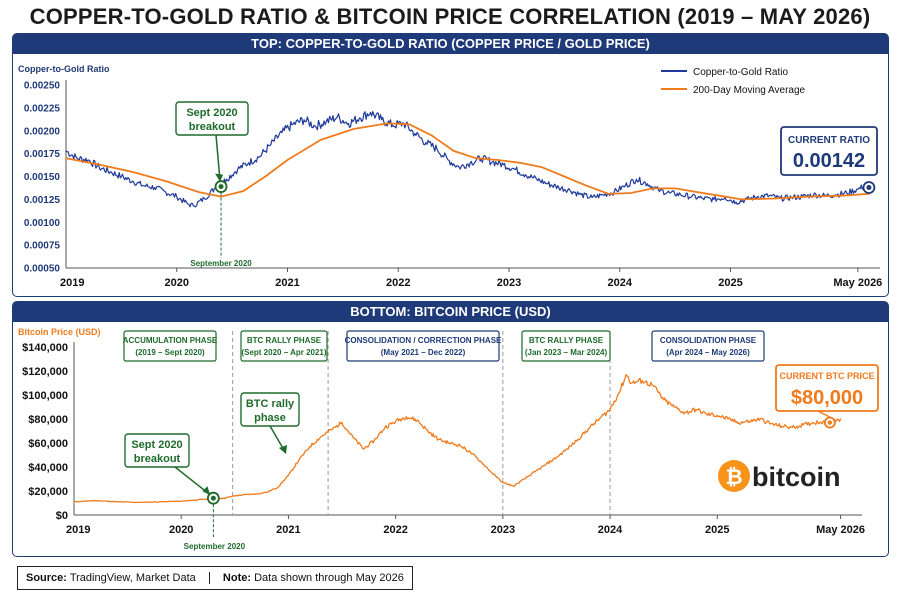  I want to click on current-ratio-callout-box, so click(829, 151).